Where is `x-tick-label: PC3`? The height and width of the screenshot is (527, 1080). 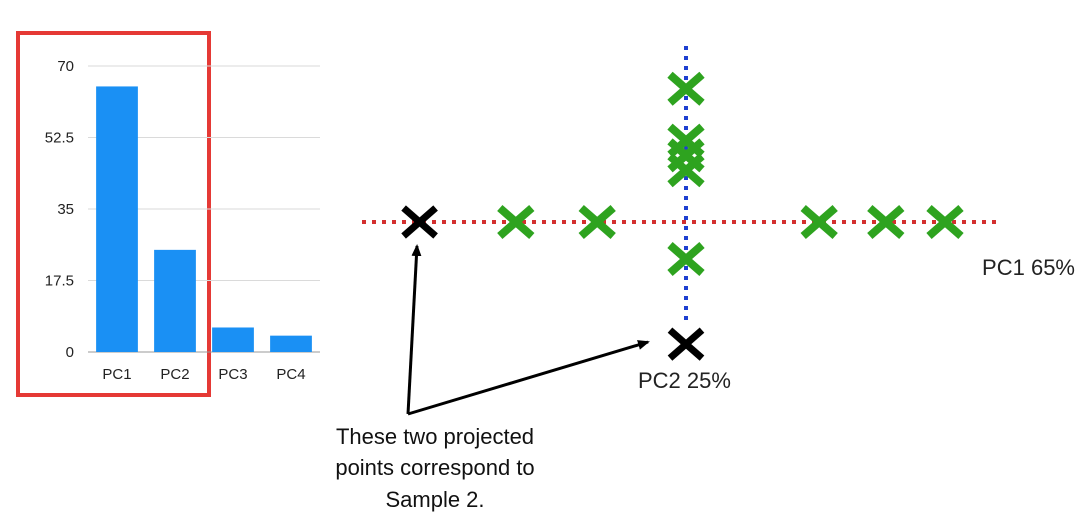 x-tick-label: PC3 is located at coordinates (232, 374).